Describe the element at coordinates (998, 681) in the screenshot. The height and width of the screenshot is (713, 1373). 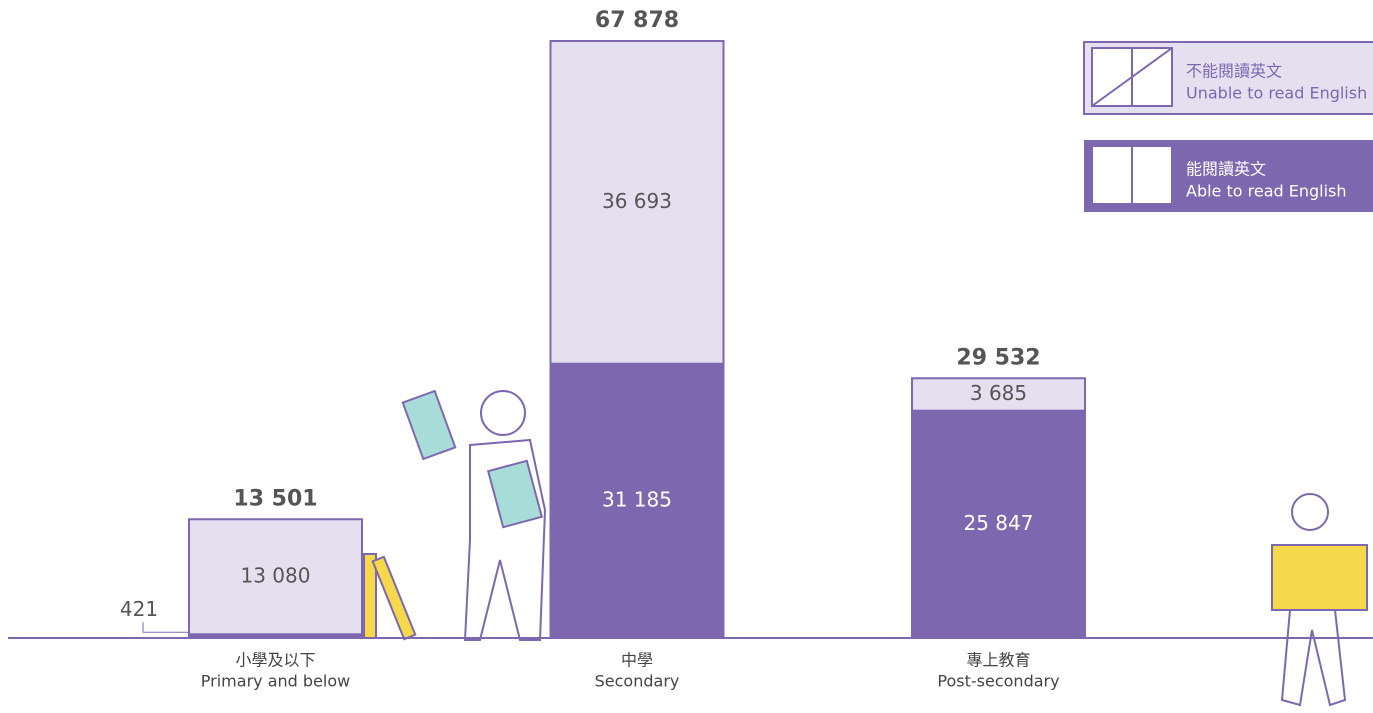
I see `x-tick-label: Post-secondary` at that location.